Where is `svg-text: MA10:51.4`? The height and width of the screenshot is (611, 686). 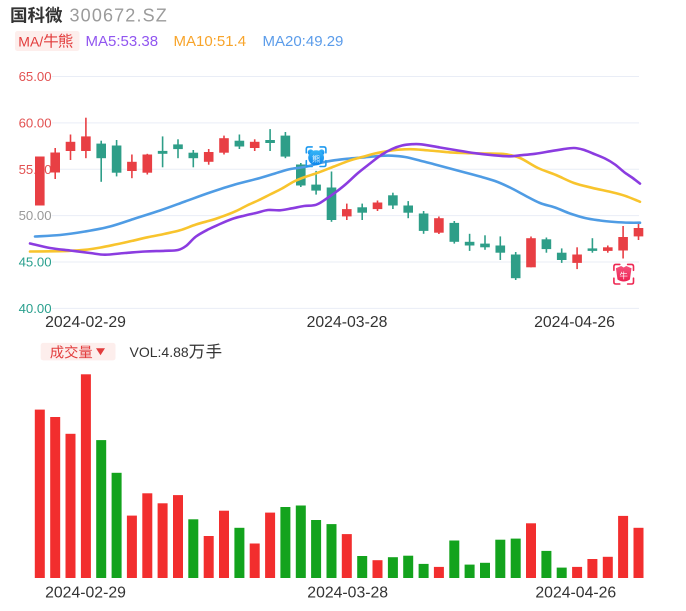
svg-text: MA10:51.4 is located at coordinates (210, 41).